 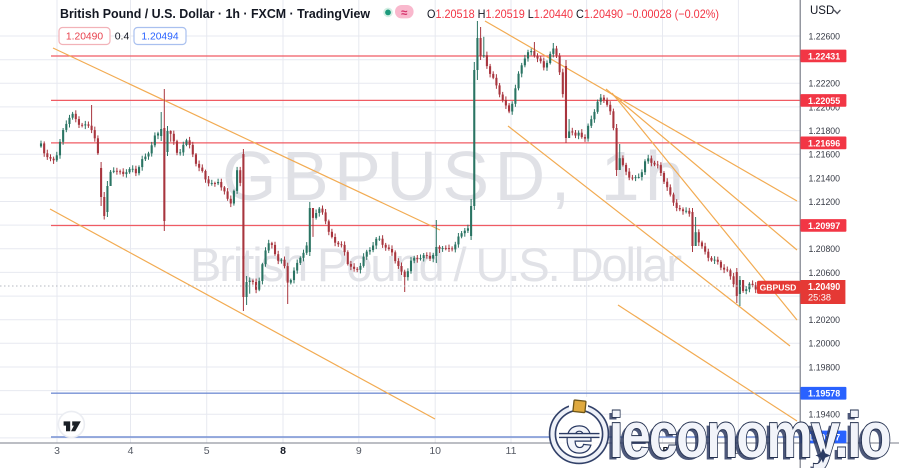 I want to click on svg-text: 1.19800, so click(x=825, y=366).